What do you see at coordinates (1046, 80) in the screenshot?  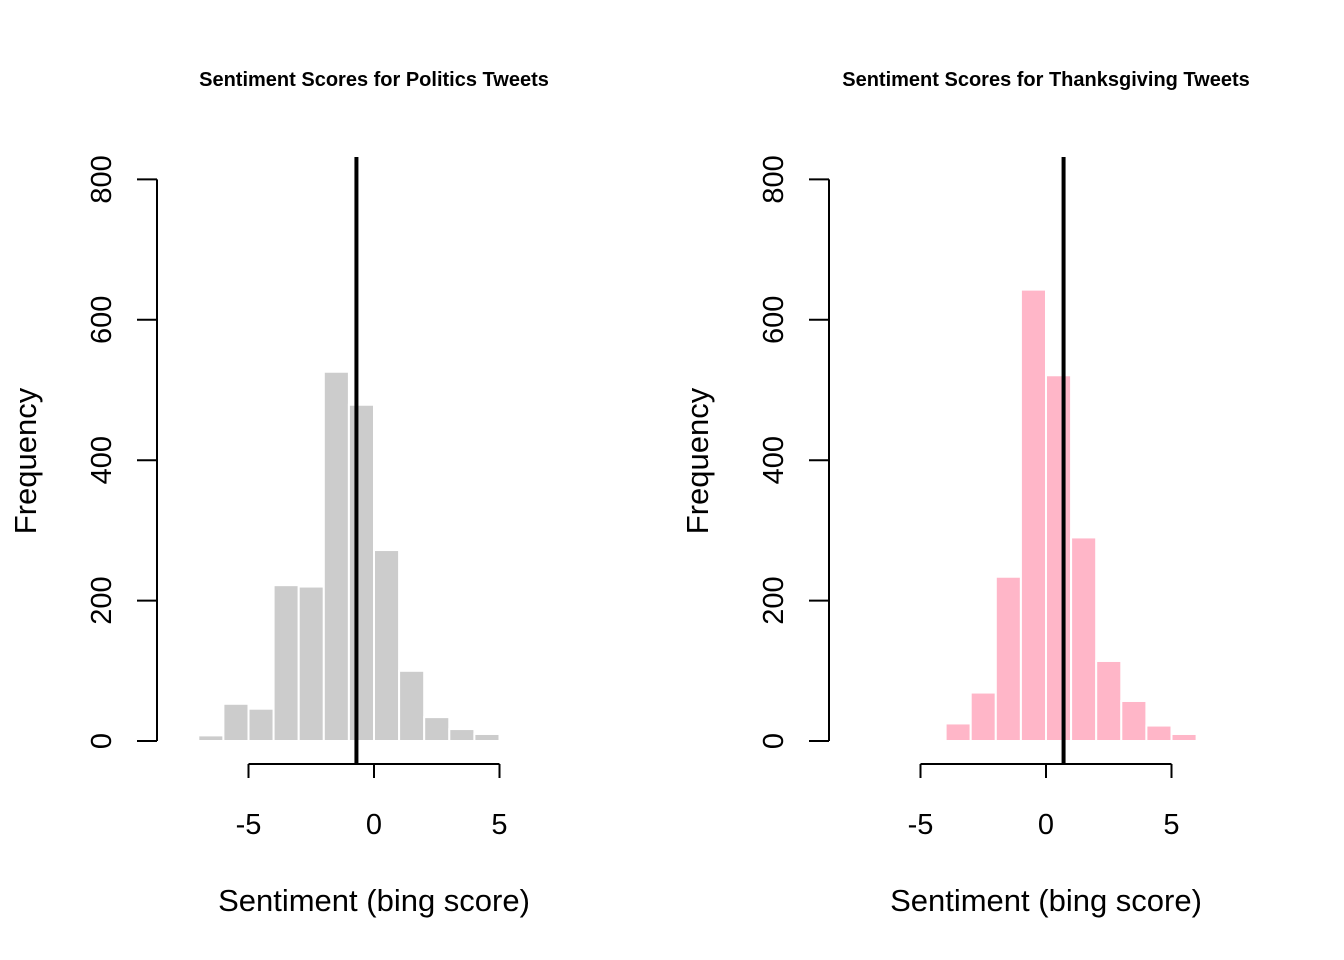 I see `chart-title: Sentiment Scores for Thanksgiving Tweets` at bounding box center [1046, 80].